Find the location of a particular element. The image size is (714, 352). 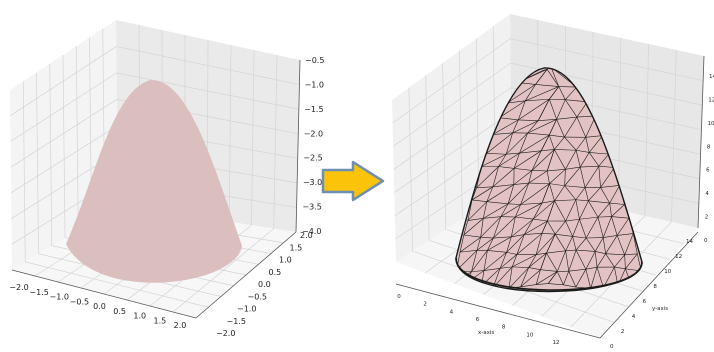

right-y-tick-0: 0 is located at coordinates (612, 347).